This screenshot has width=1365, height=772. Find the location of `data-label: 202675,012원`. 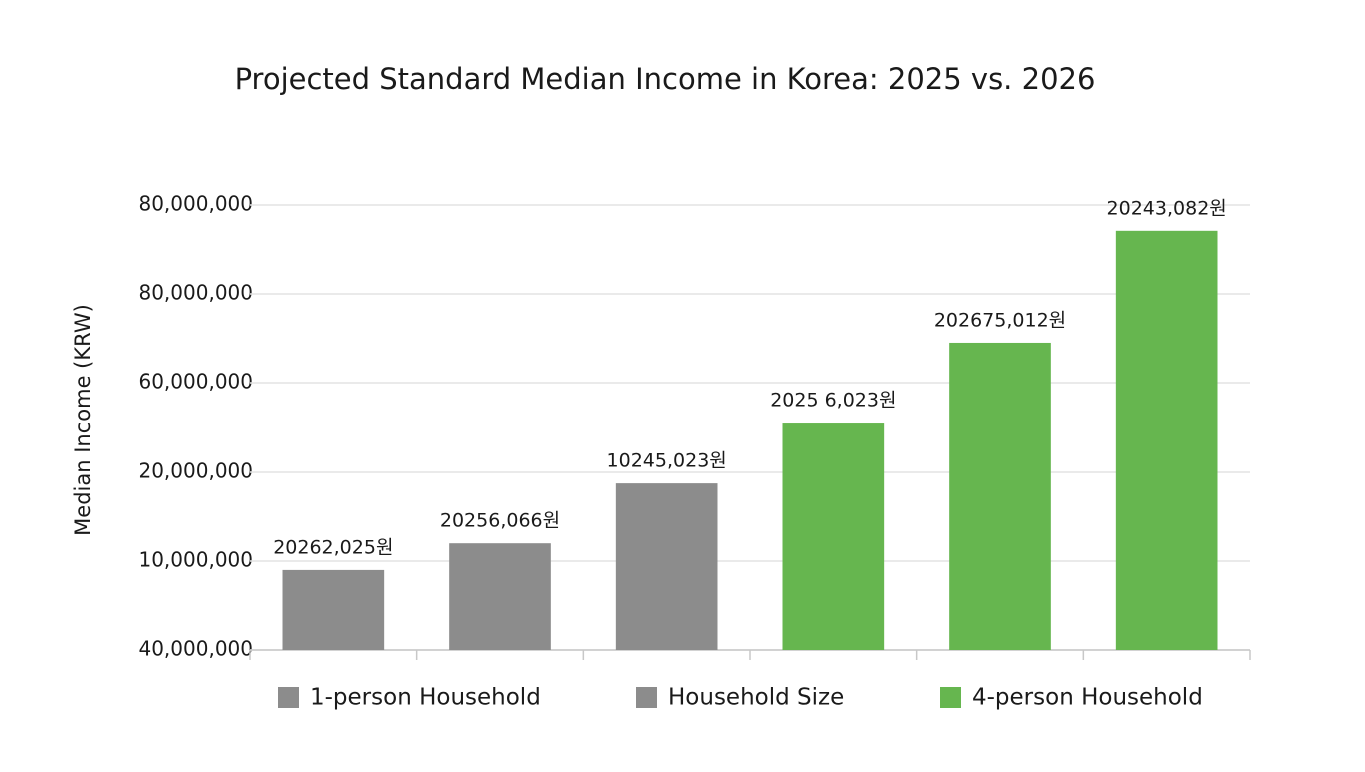

data-label: 202675,012원 is located at coordinates (1000, 320).